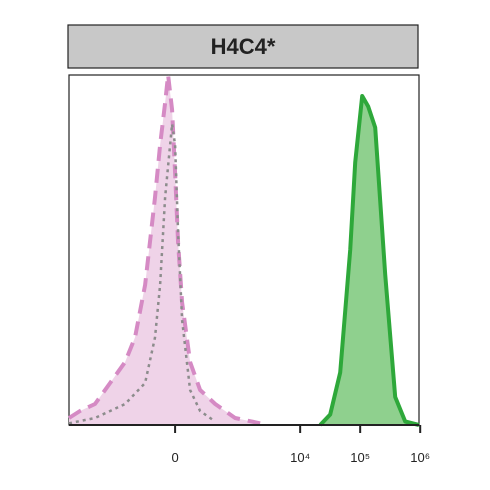  What do you see at coordinates (174, 457) in the screenshot?
I see `x-tick-label: 0` at bounding box center [174, 457].